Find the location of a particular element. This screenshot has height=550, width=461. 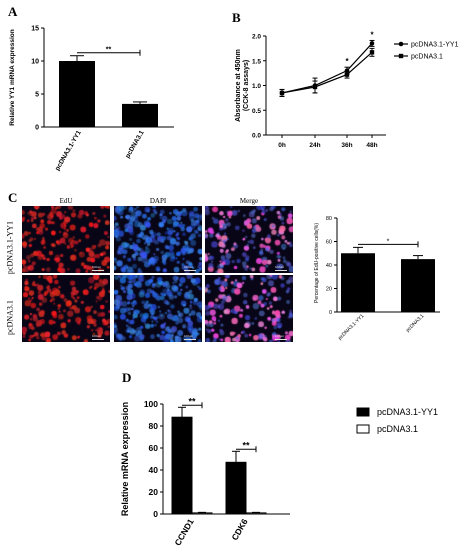

d-xtick-label: CCND1 is located at coordinates (183, 532).